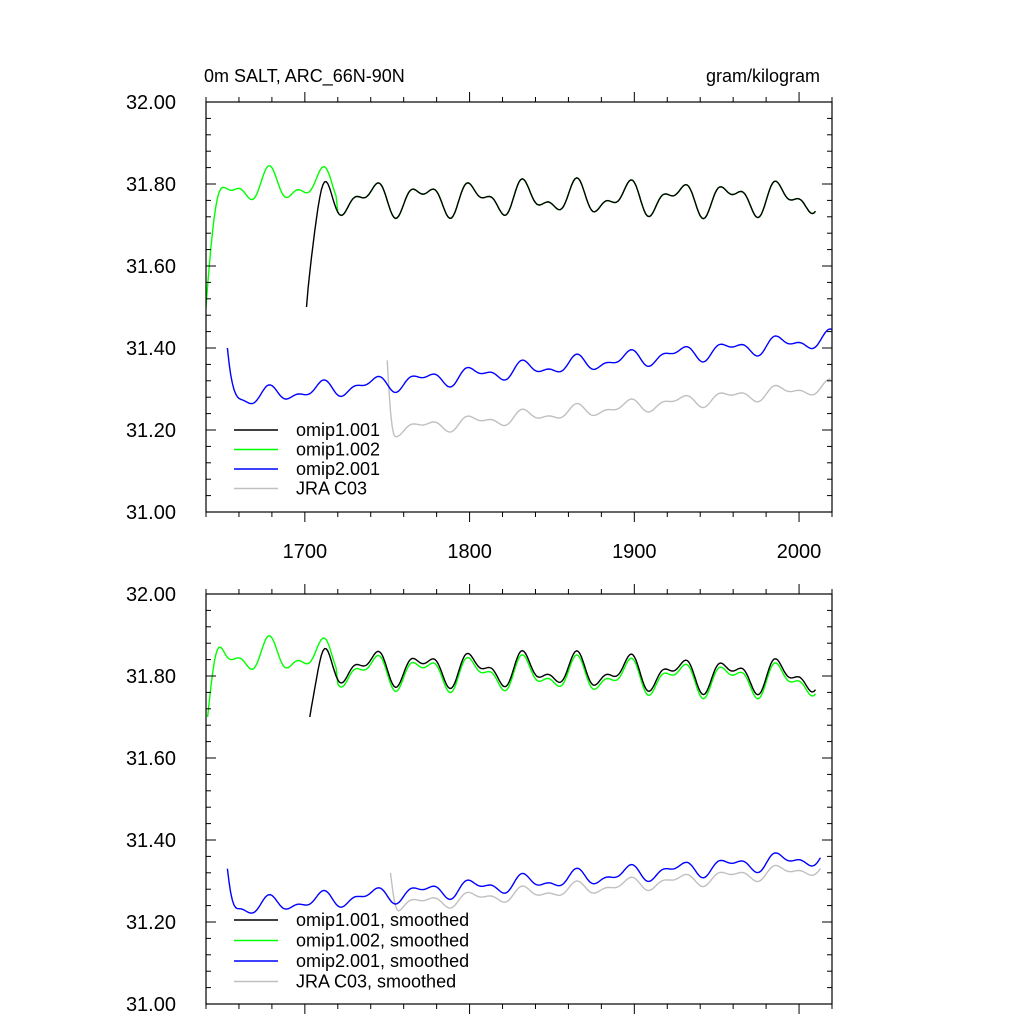 The image size is (1024, 1024). What do you see at coordinates (382, 920) in the screenshot?
I see `legend-label: omip1.001, smoothed` at bounding box center [382, 920].